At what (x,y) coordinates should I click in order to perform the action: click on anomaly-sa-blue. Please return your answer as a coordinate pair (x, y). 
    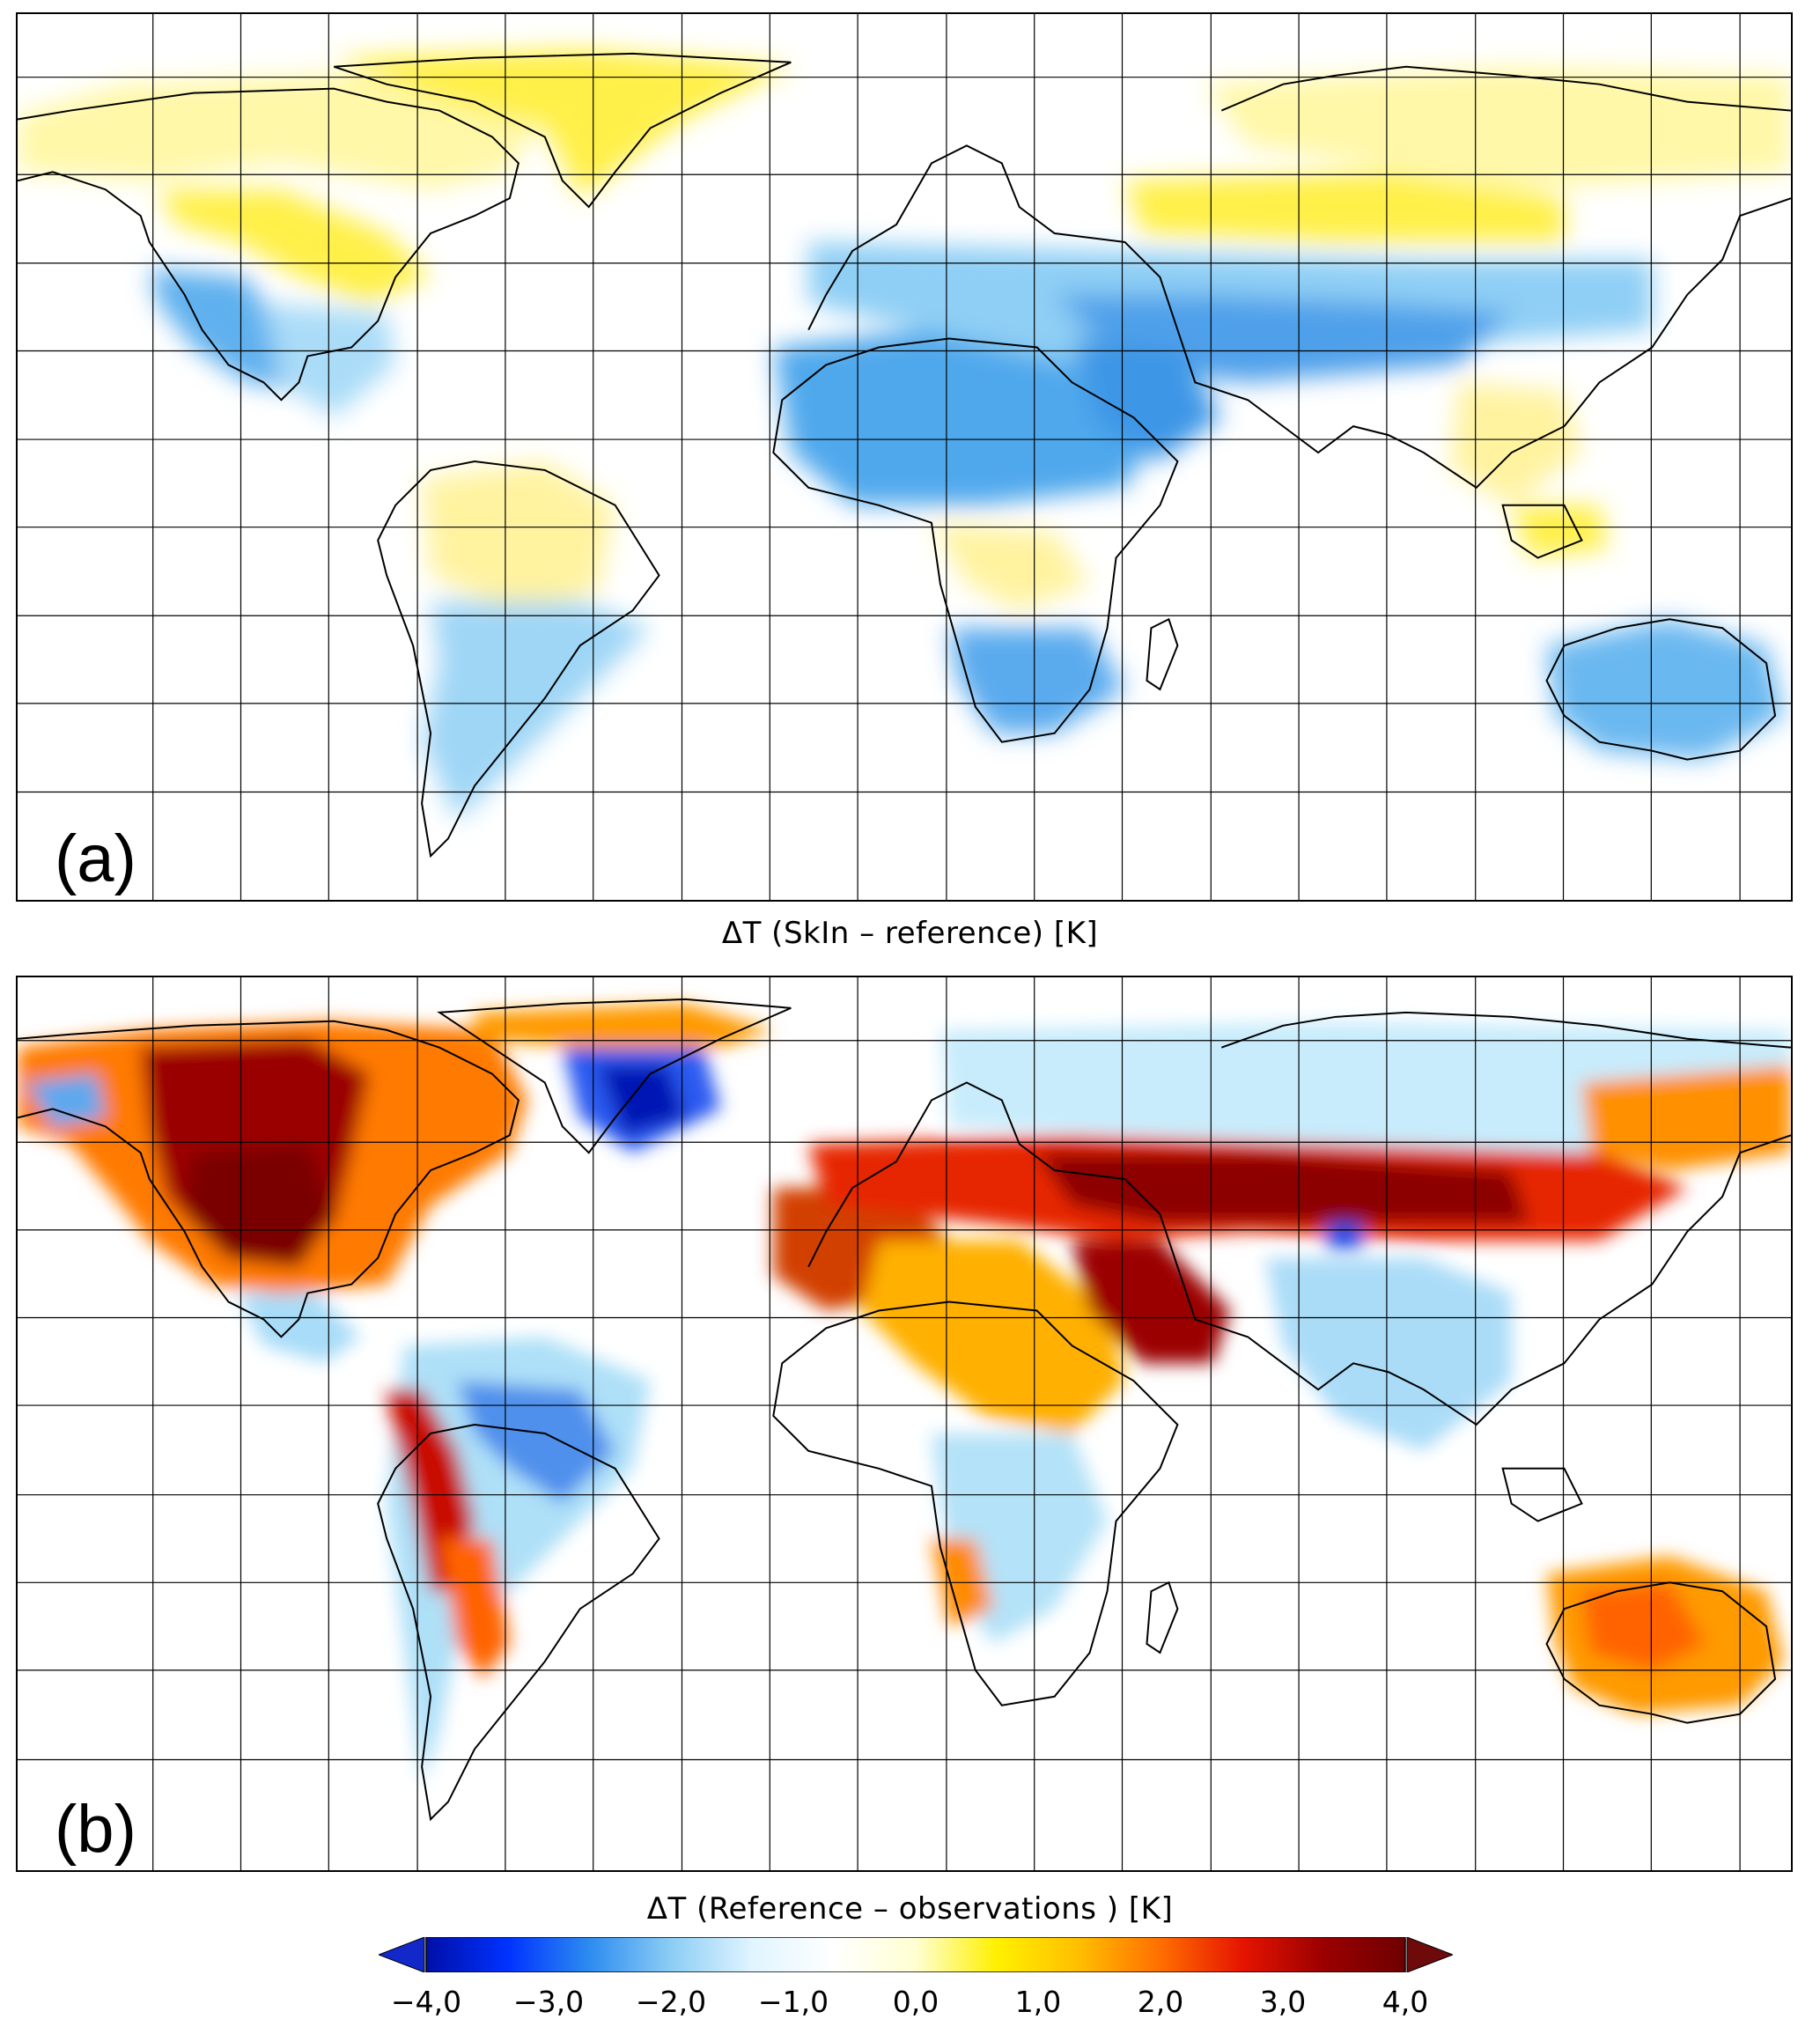
    Looking at the image, I should click on (536, 1442).